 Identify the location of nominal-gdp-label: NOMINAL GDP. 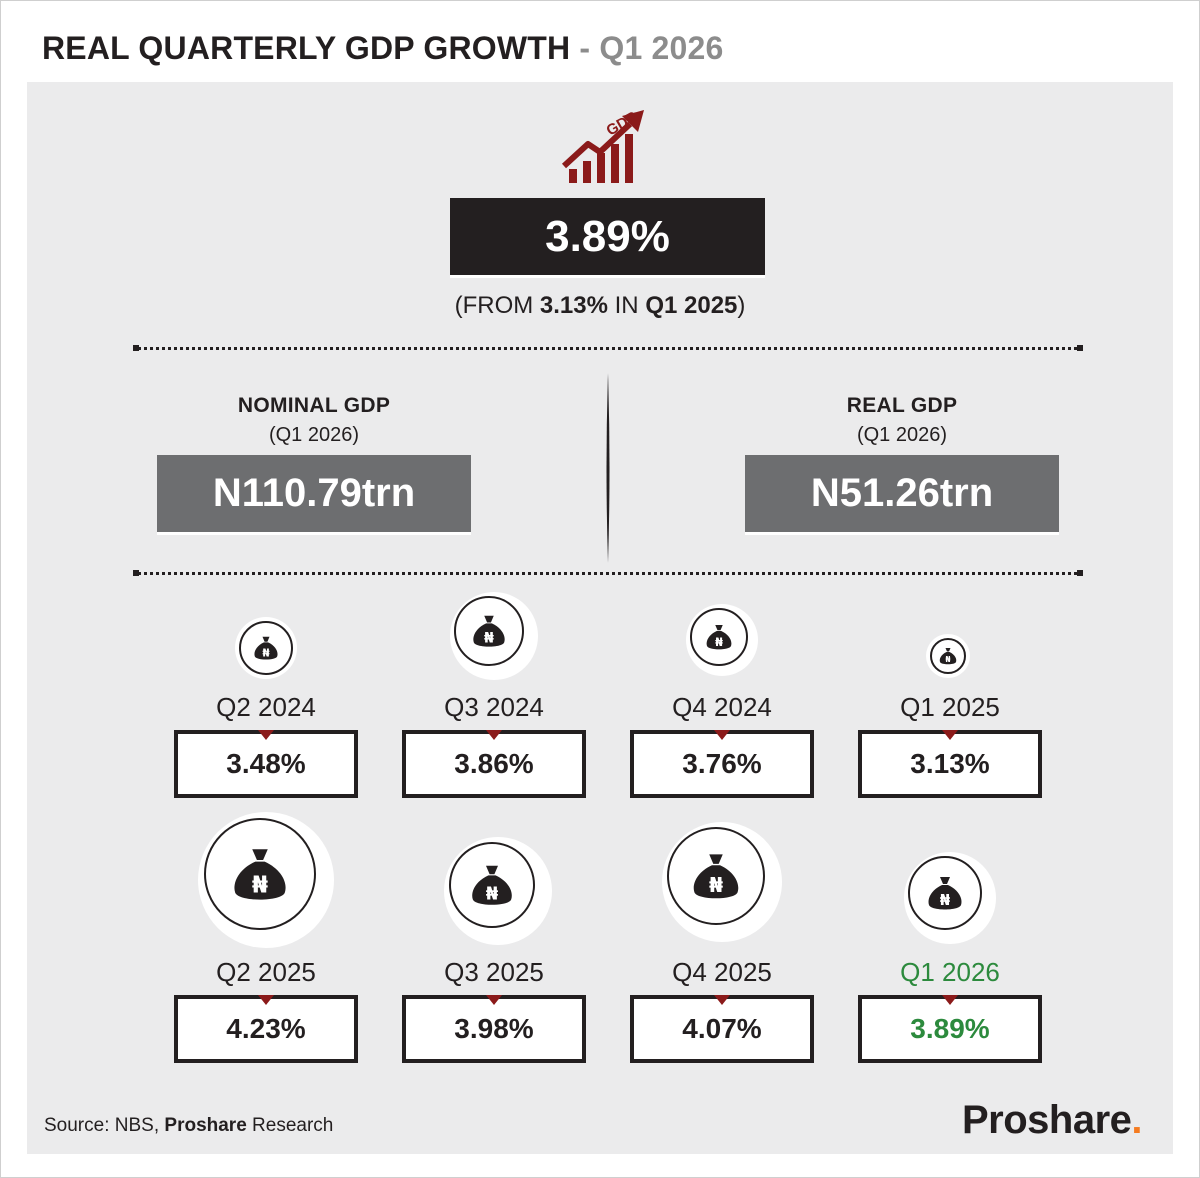
(314, 405).